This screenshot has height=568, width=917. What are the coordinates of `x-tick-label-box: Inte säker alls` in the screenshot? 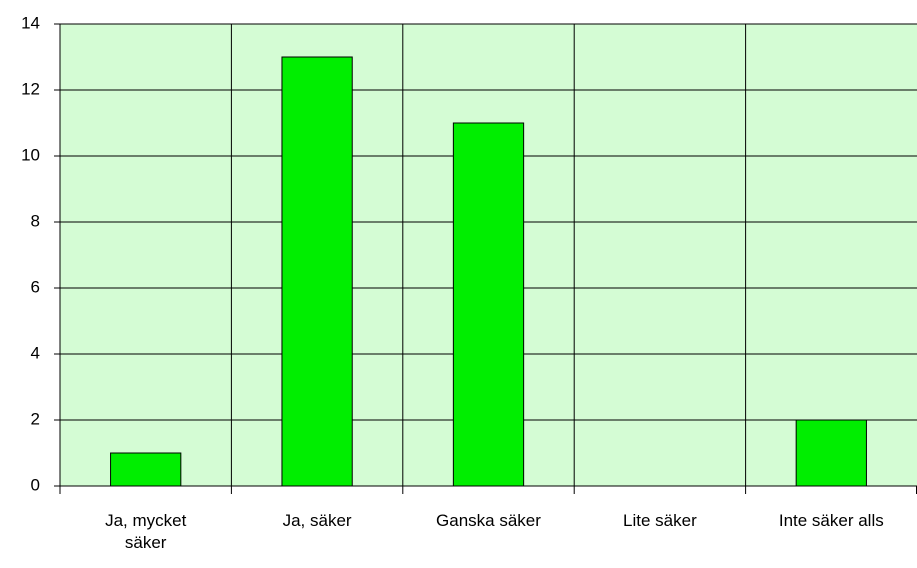 It's located at (831, 520).